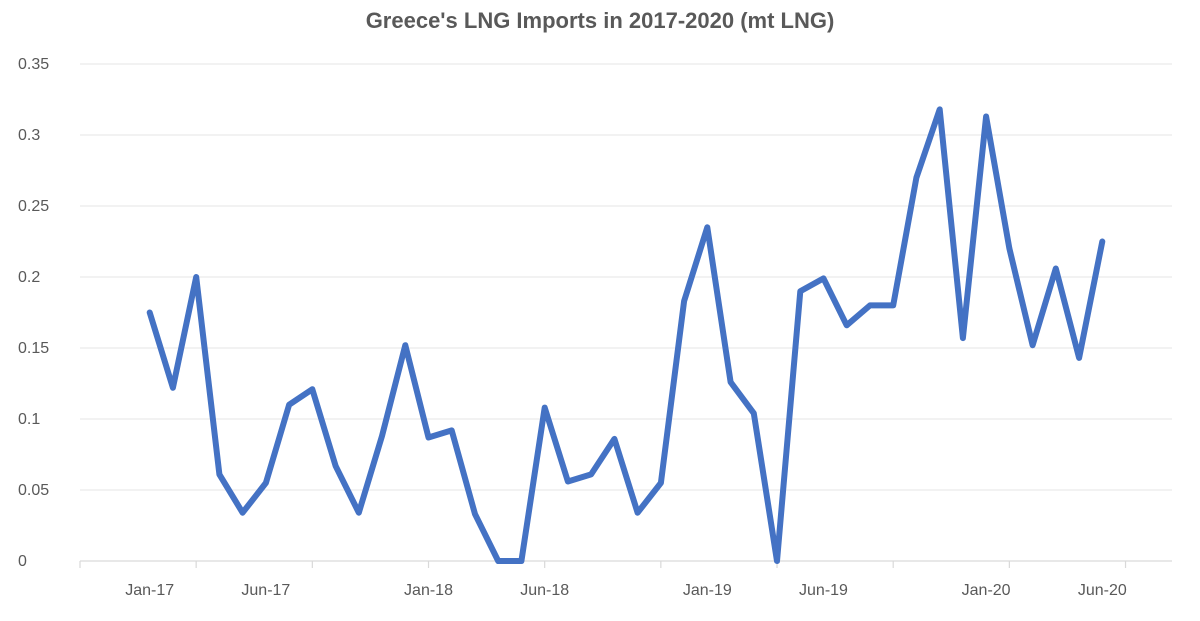 This screenshot has width=1200, height=621. Describe the element at coordinates (544, 590) in the screenshot. I see `x-tick-label: Jun-18` at that location.